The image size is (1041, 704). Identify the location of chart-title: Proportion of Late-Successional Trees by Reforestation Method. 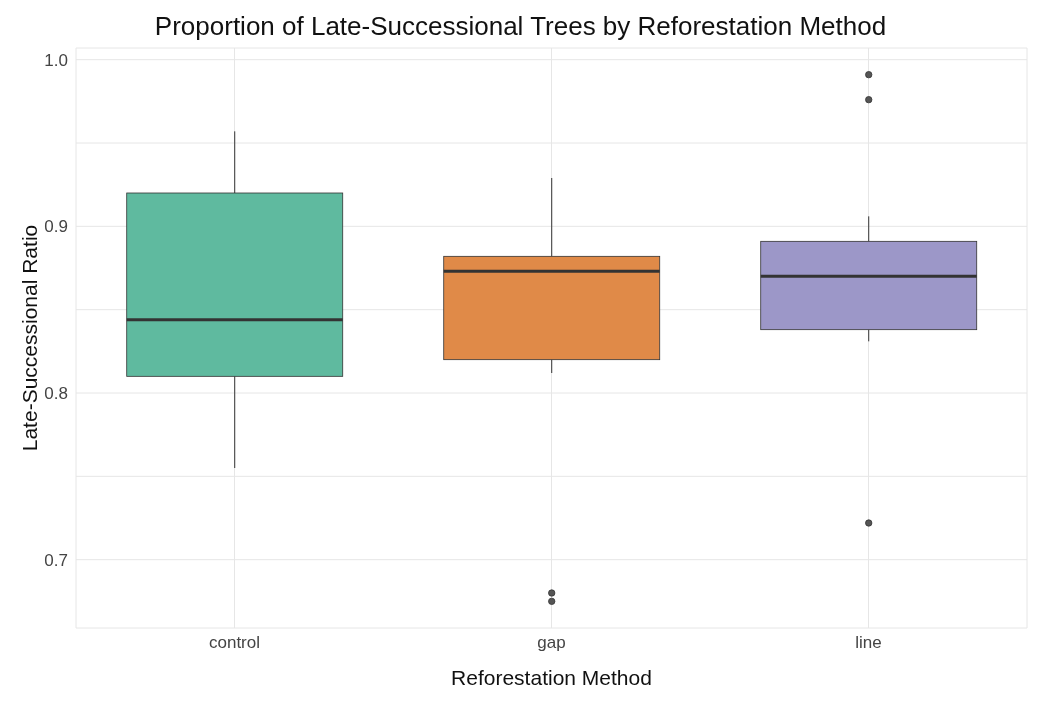
(520, 26).